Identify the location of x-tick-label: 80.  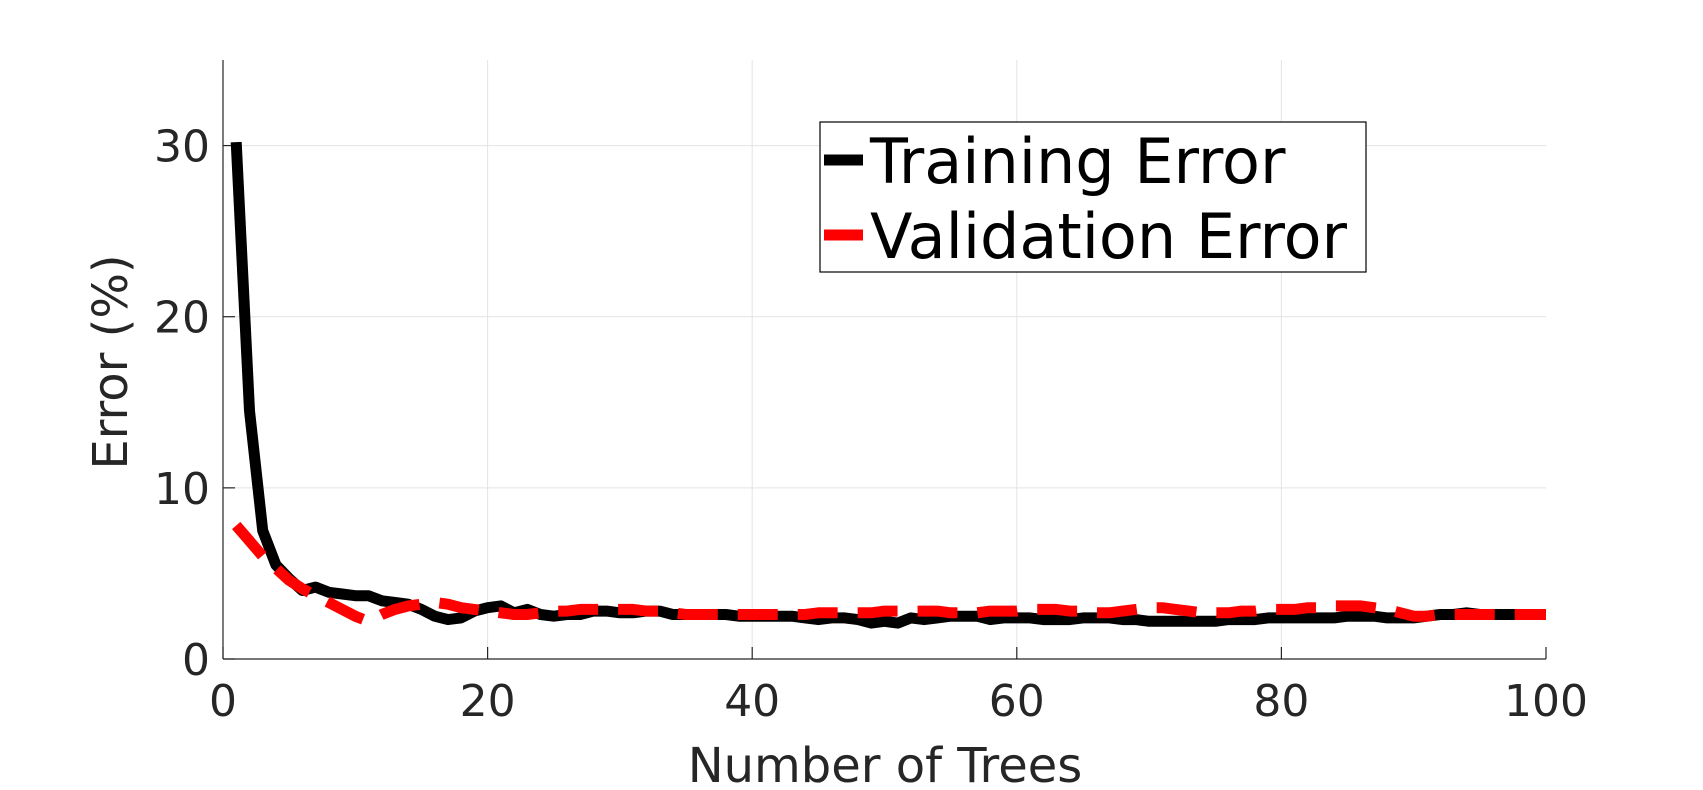
(1281, 701).